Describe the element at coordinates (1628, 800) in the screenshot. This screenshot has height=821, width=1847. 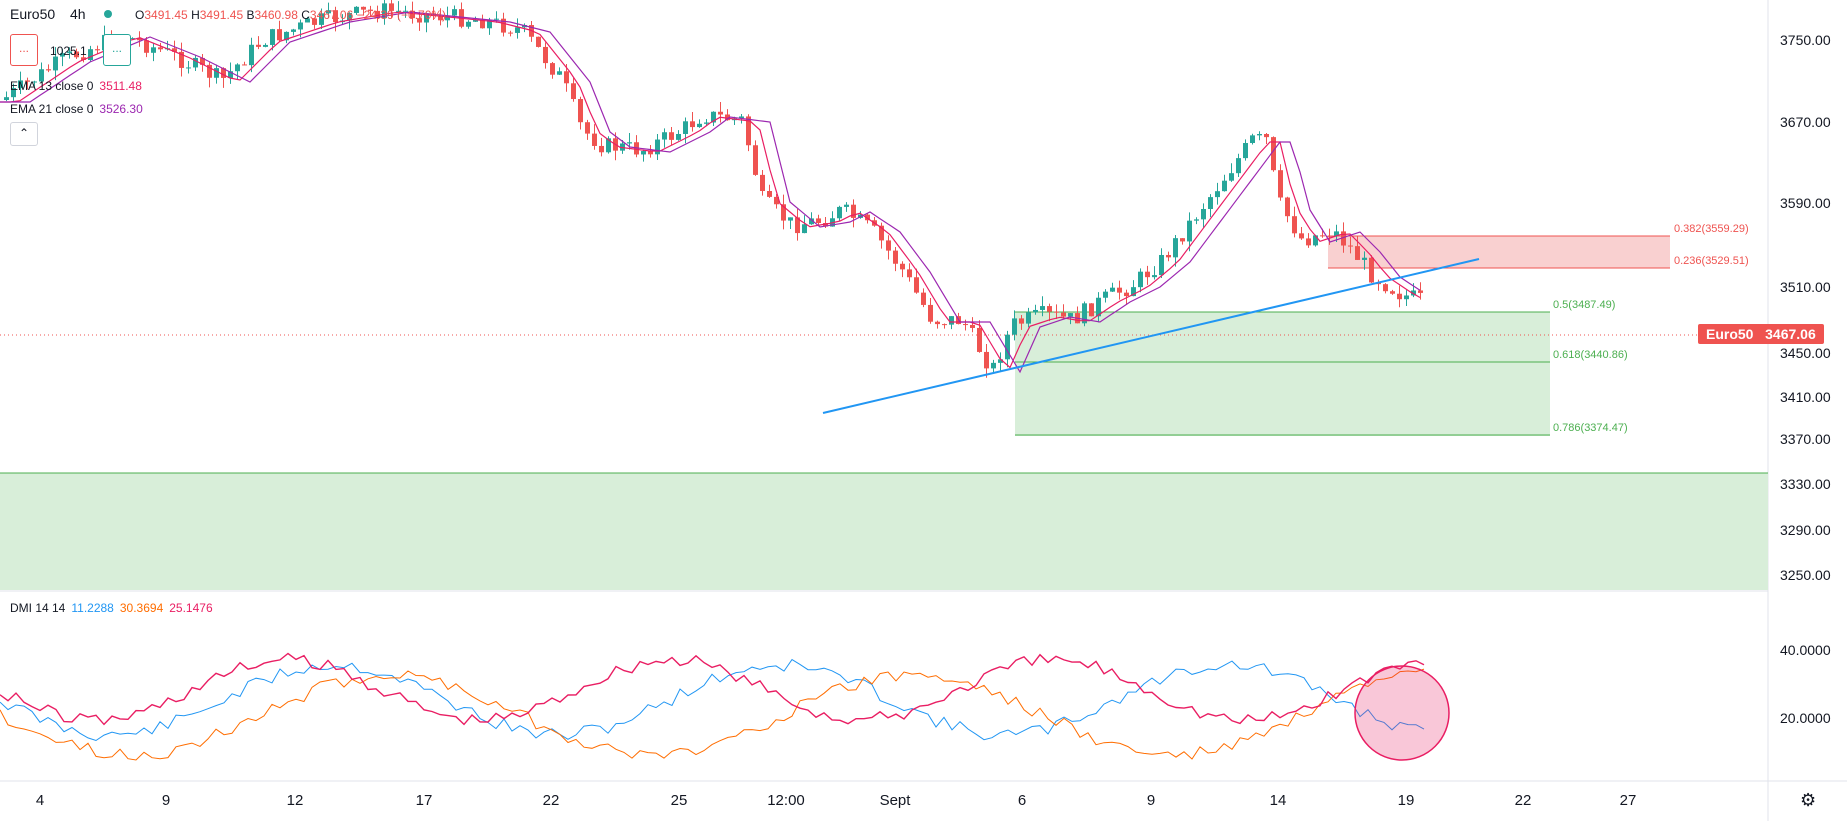
I see `time-tick: 27` at that location.